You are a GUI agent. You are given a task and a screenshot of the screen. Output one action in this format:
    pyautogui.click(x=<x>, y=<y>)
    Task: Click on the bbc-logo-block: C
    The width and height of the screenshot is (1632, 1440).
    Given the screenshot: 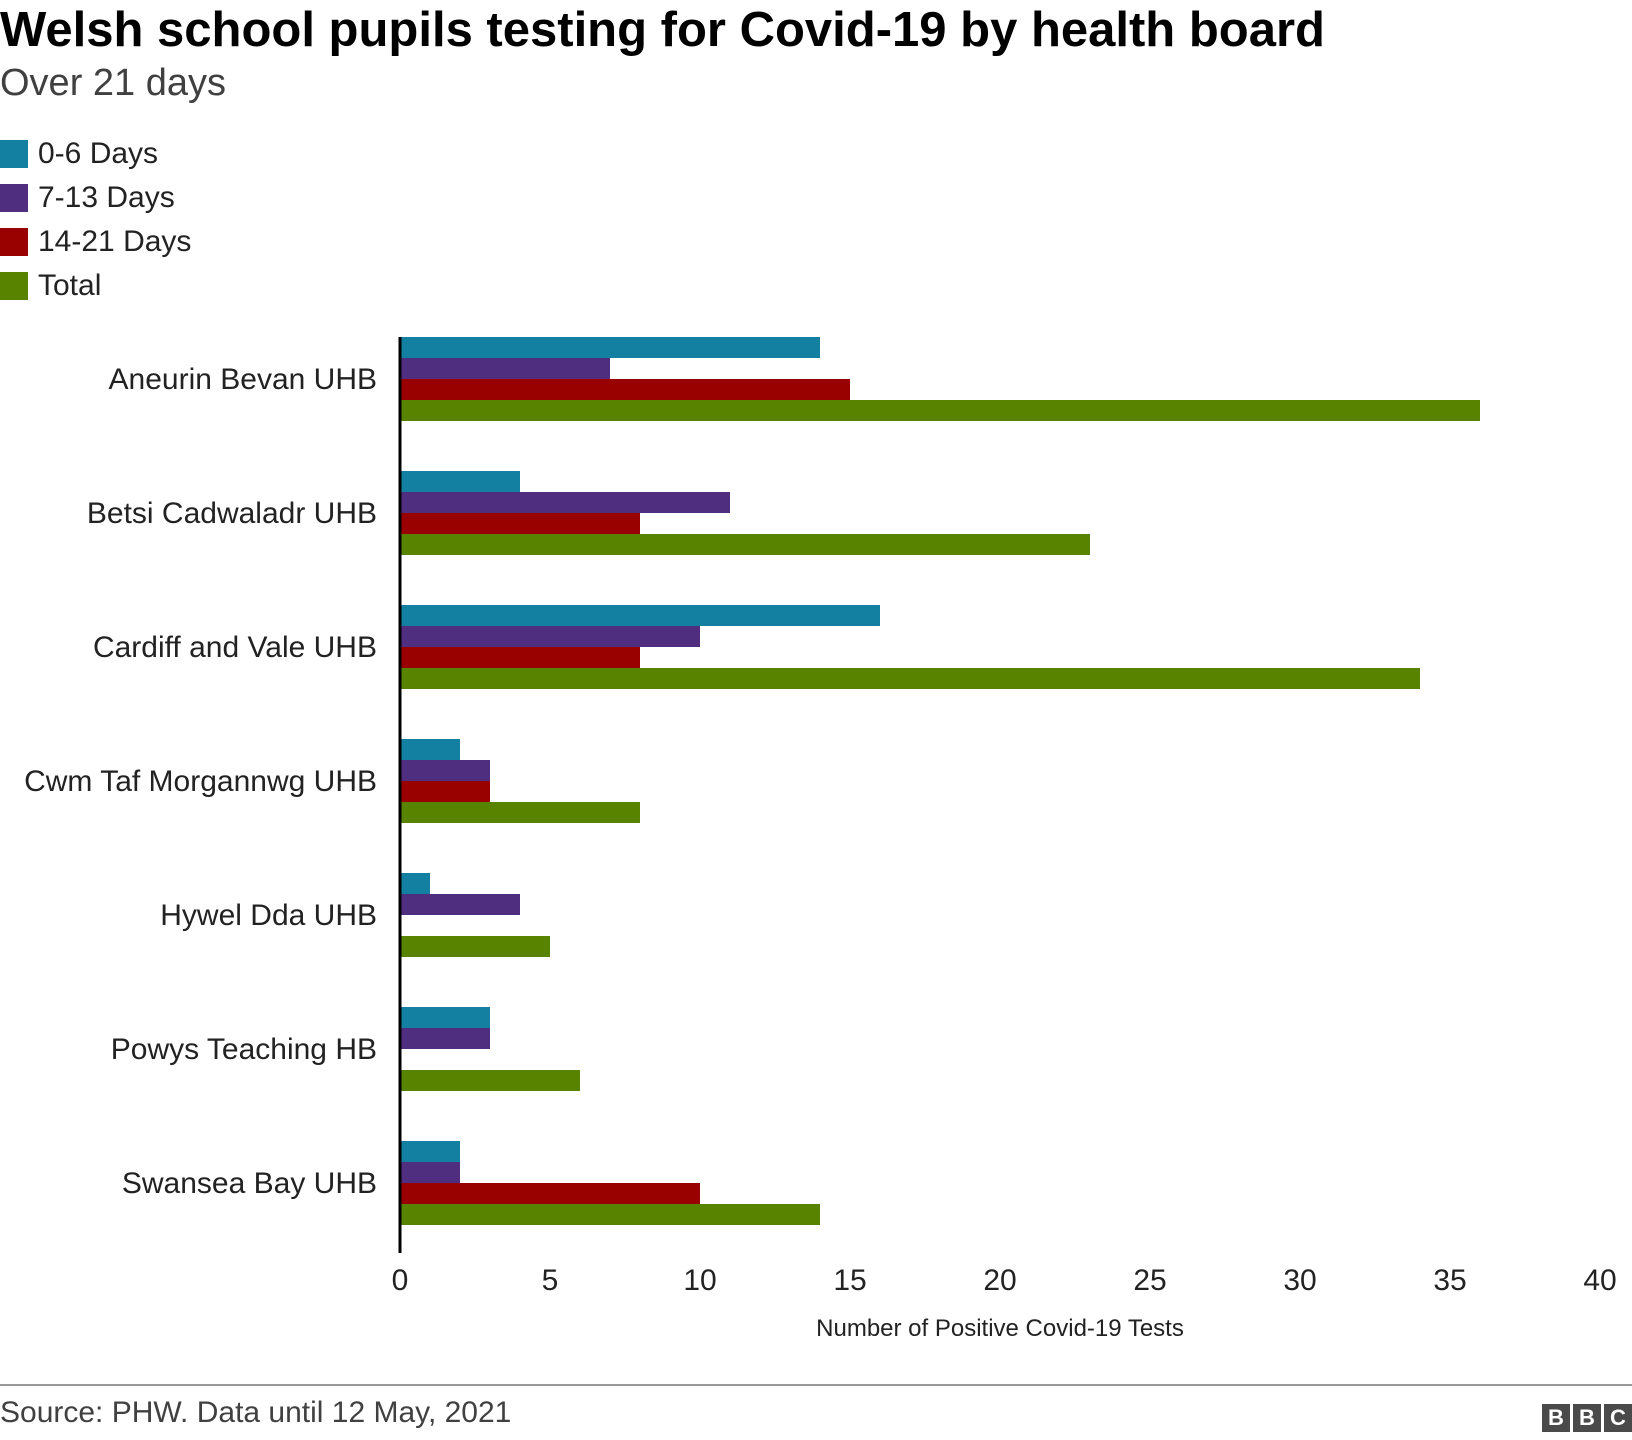 What is the action you would take?
    pyautogui.click(x=1618, y=1418)
    